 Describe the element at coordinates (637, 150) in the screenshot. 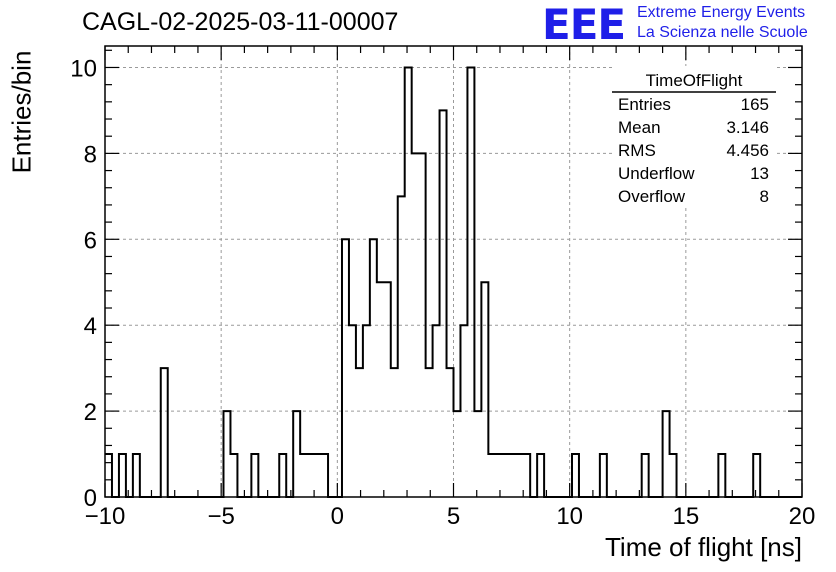

I see `stats-label: RMS` at that location.